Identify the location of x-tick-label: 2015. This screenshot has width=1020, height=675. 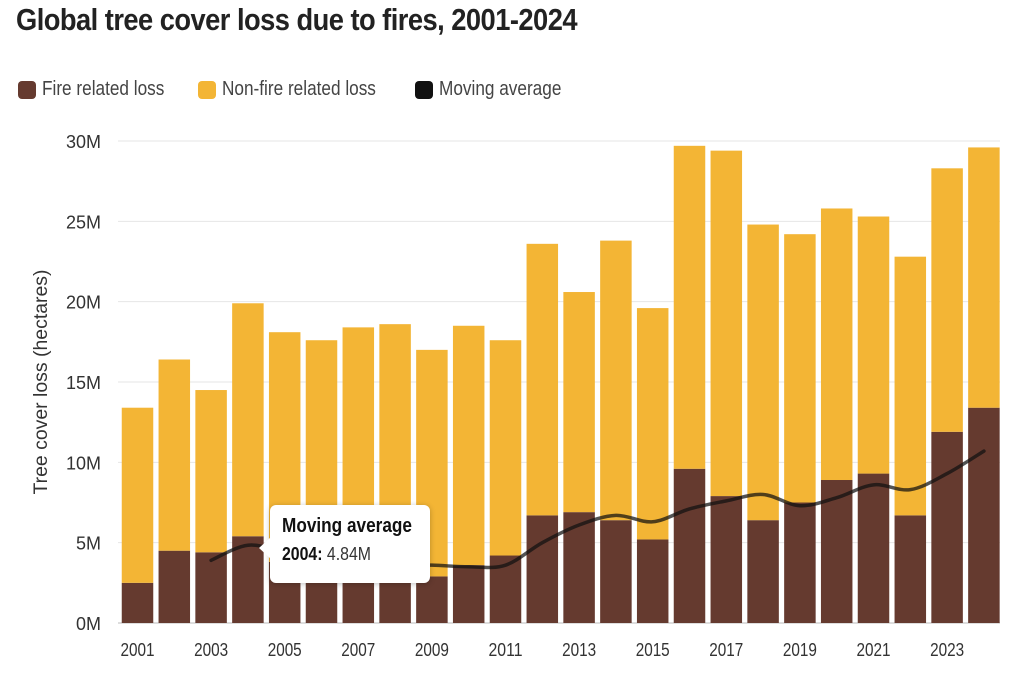
(653, 650).